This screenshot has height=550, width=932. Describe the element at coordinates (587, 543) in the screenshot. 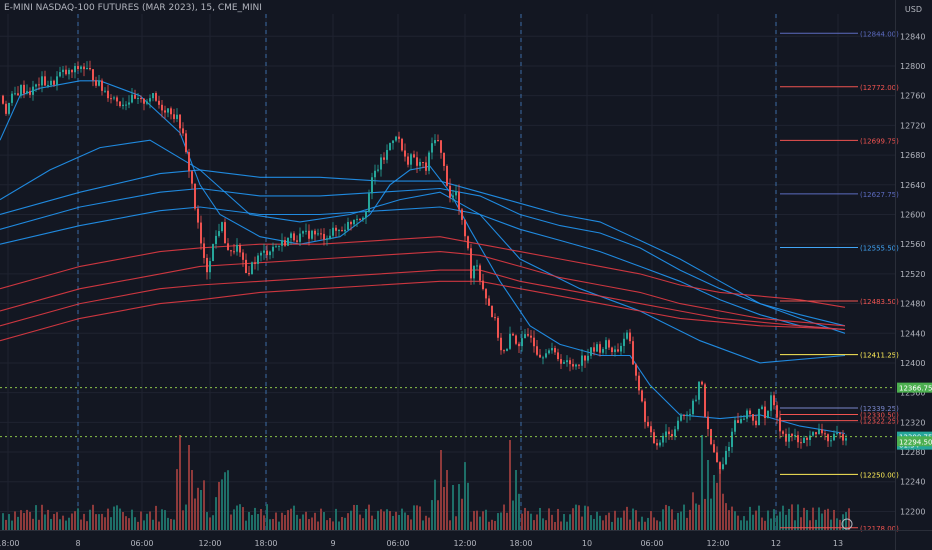

I see `time-tick-label: 10` at that location.